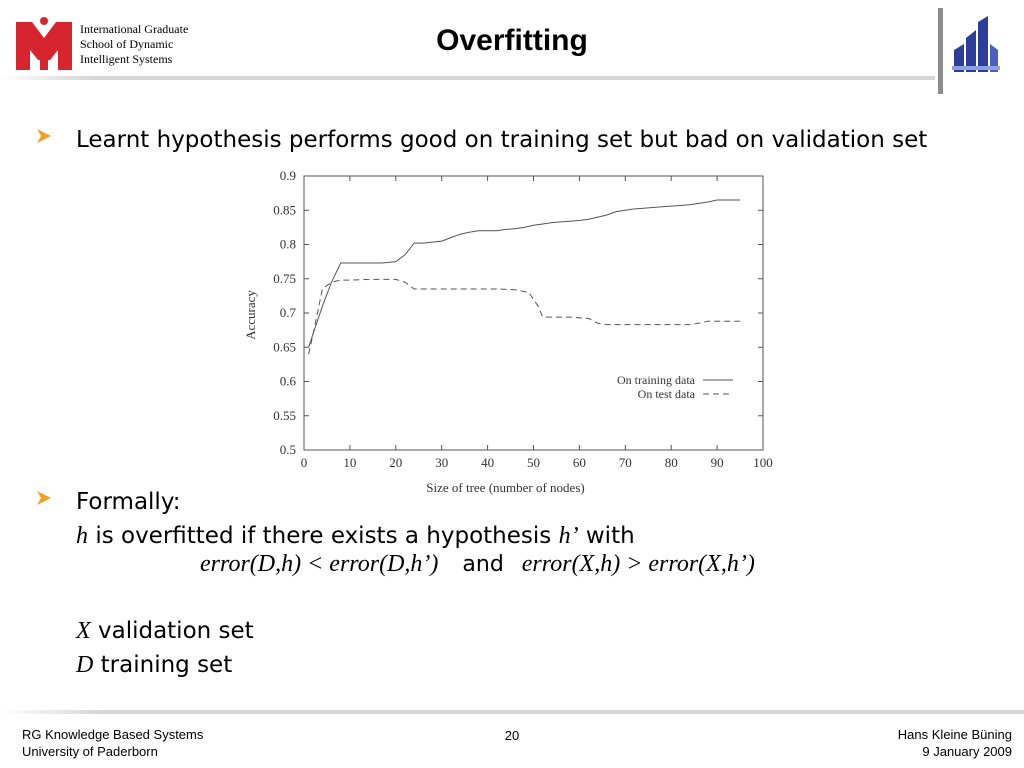 The image size is (1024, 768). I want to click on formula-validation-error: error(X,h) > error(X,h’), so click(638, 564).